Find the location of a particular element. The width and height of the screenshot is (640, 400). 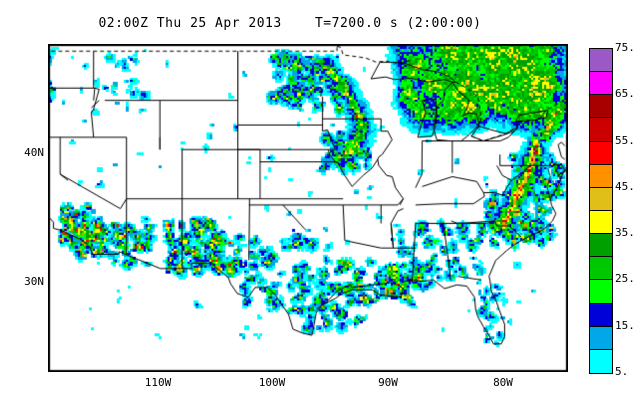

colorbar-tick-label-15: 15. is located at coordinates (625, 325).